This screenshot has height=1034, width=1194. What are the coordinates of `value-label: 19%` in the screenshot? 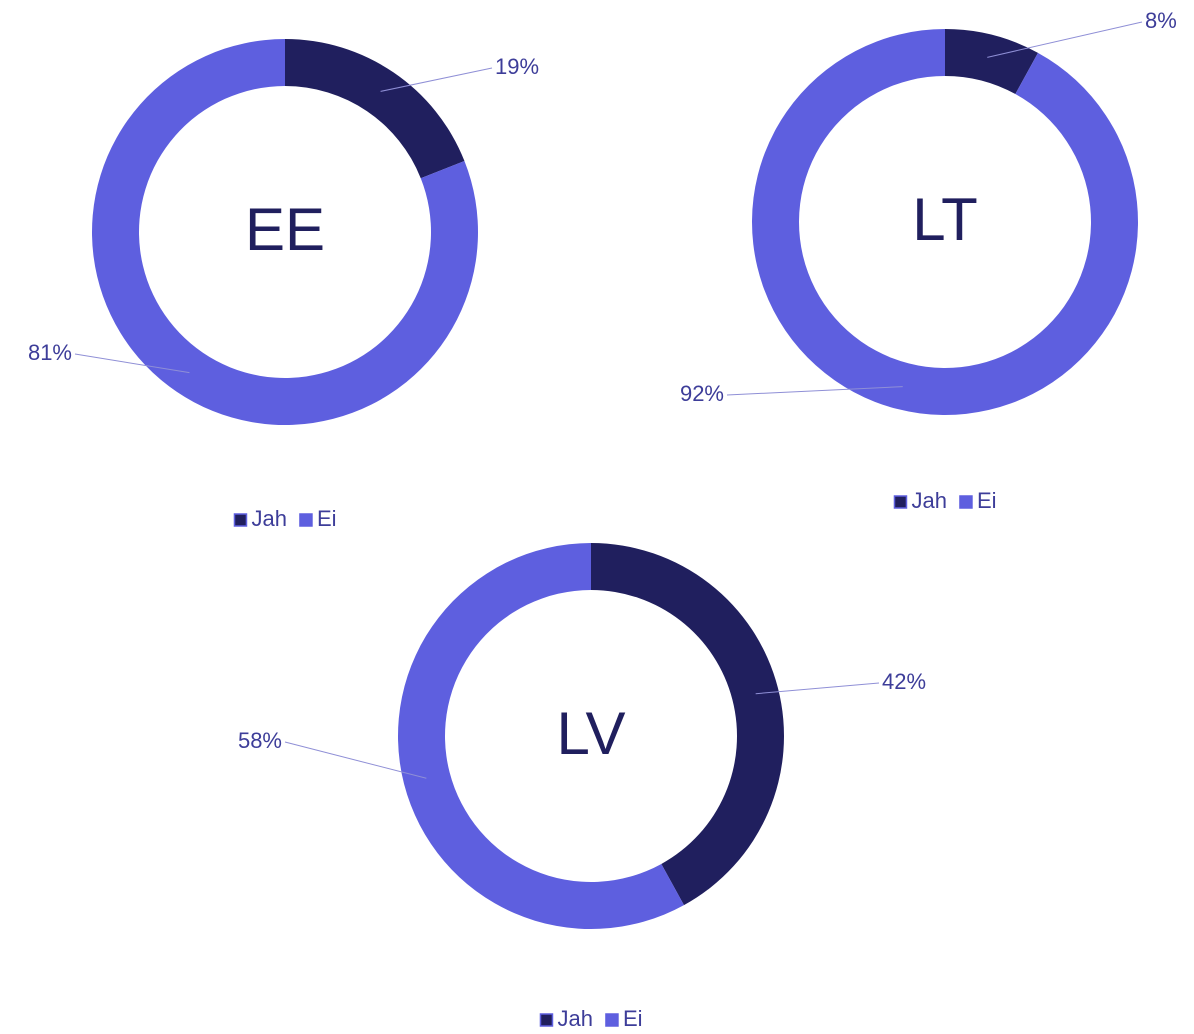 It's located at (517, 66).